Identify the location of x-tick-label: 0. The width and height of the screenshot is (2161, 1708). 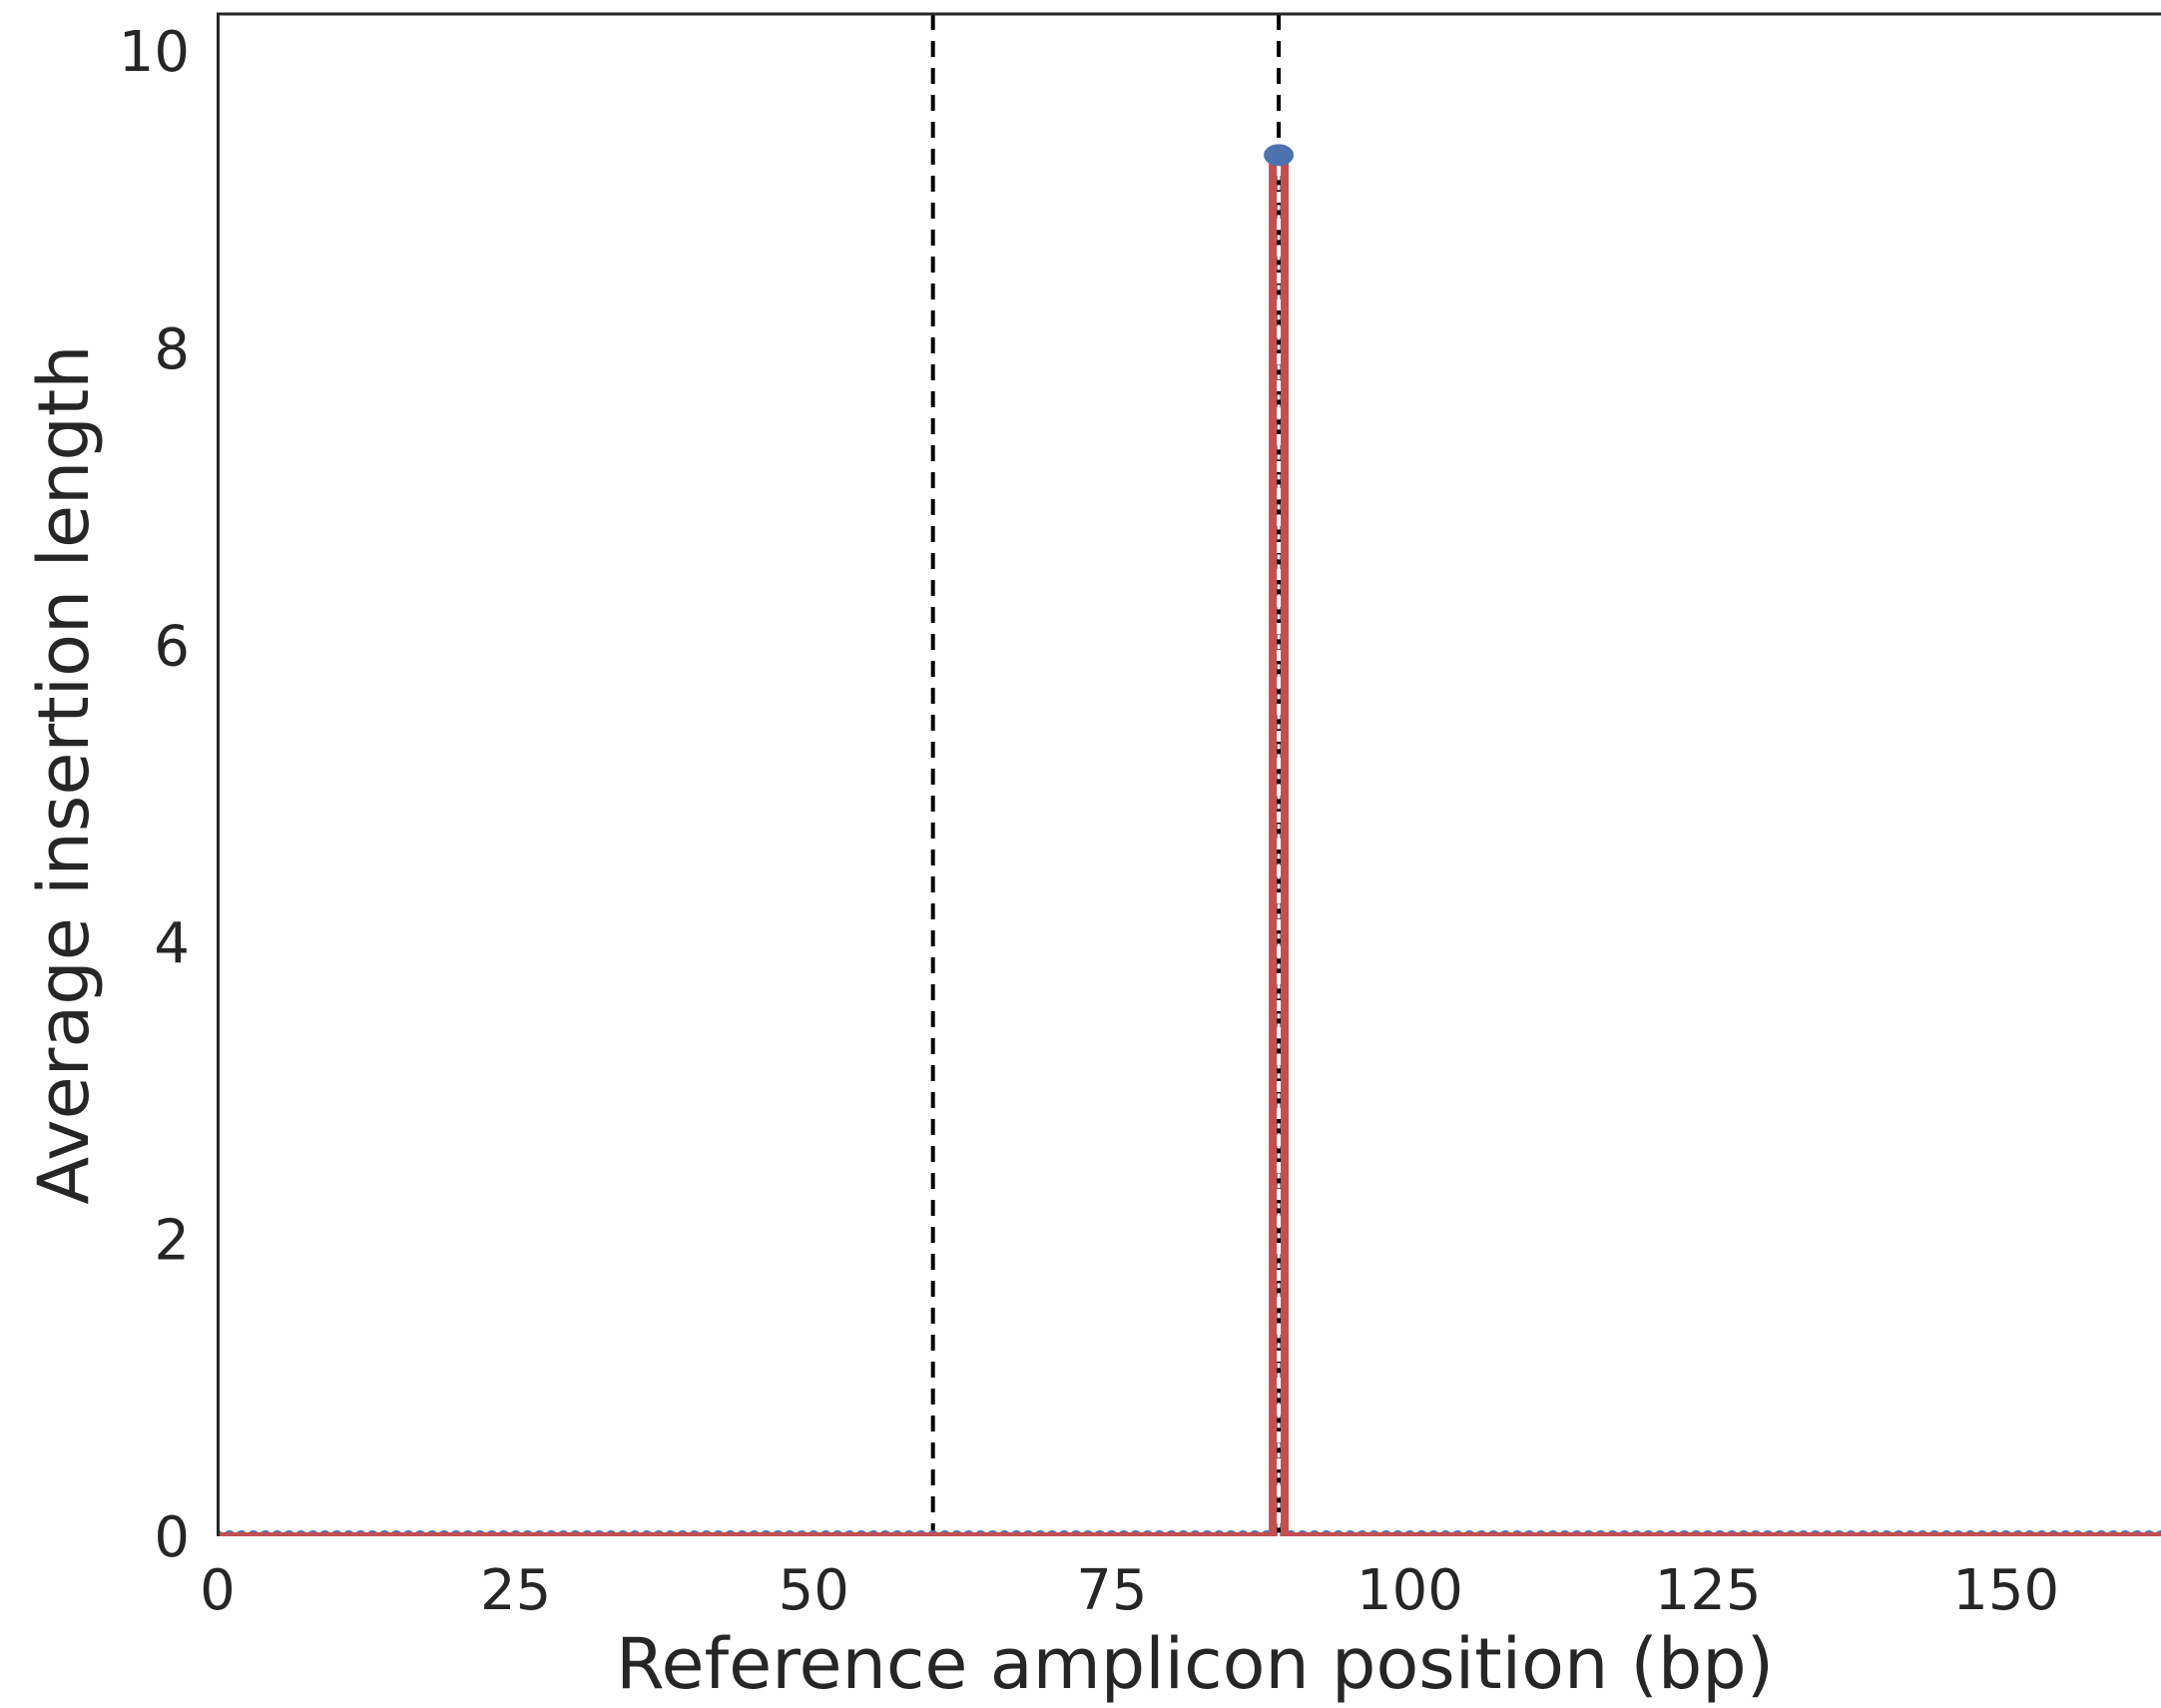
(218, 1590).